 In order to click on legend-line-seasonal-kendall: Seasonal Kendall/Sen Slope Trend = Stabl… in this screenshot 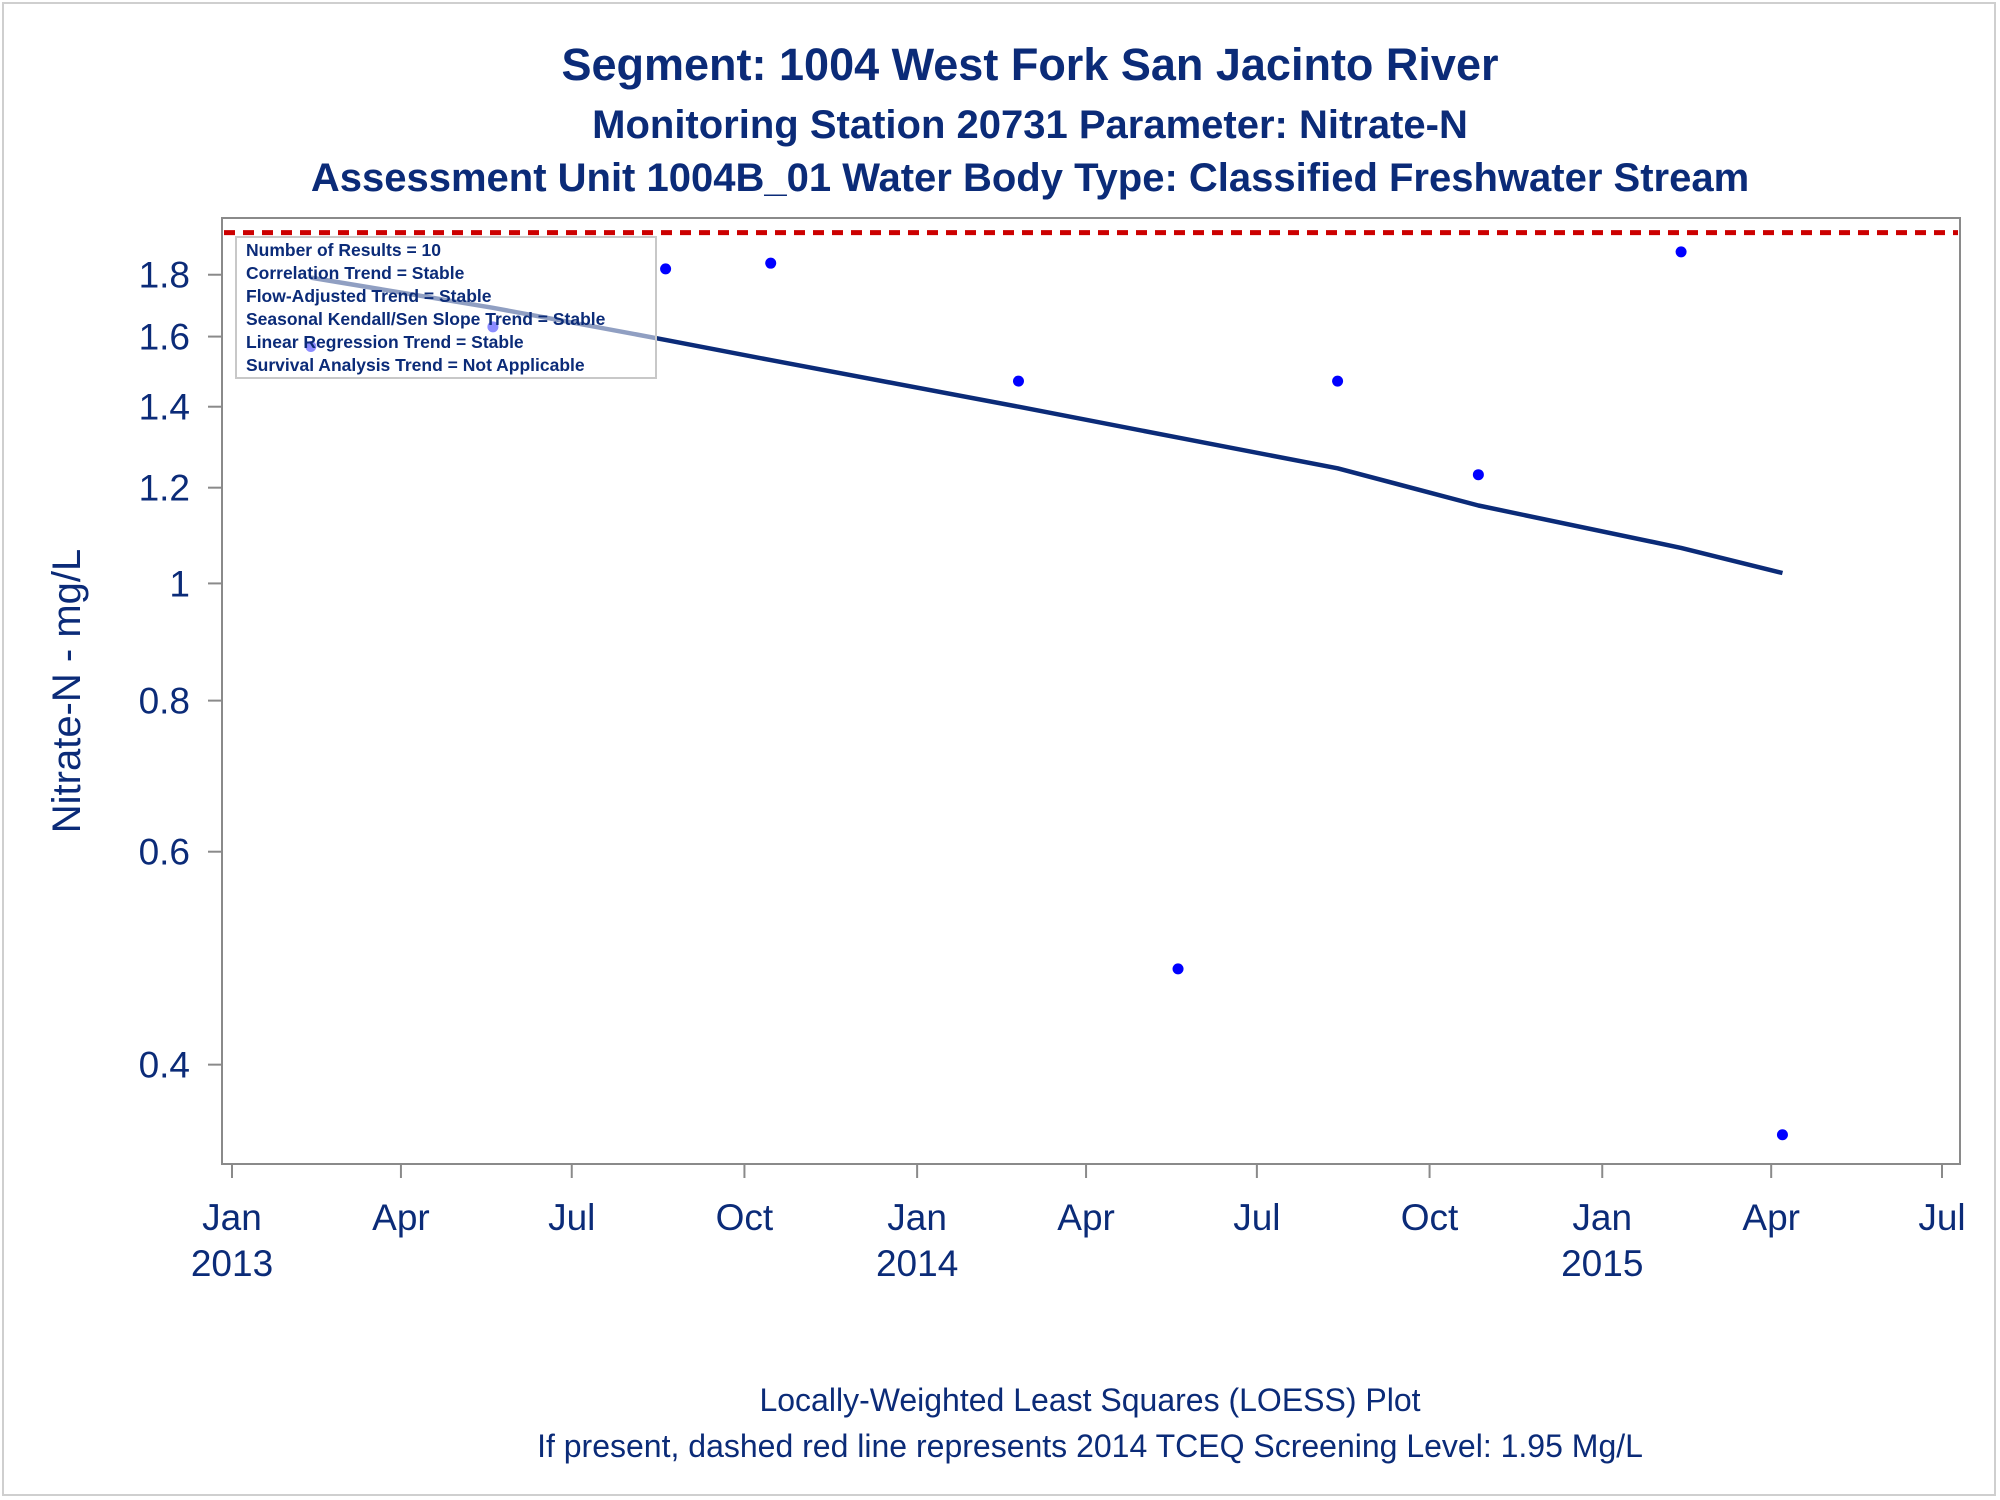, I will do `click(426, 319)`.